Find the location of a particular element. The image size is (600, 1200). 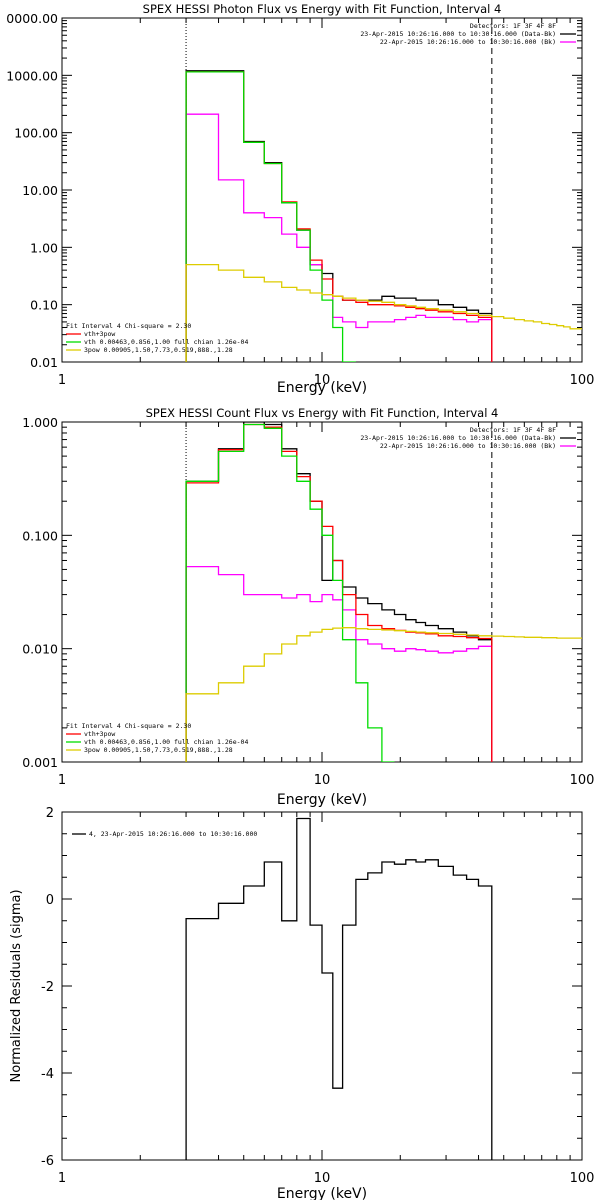

y-tick-label: 0.01 is located at coordinates (44, 362).